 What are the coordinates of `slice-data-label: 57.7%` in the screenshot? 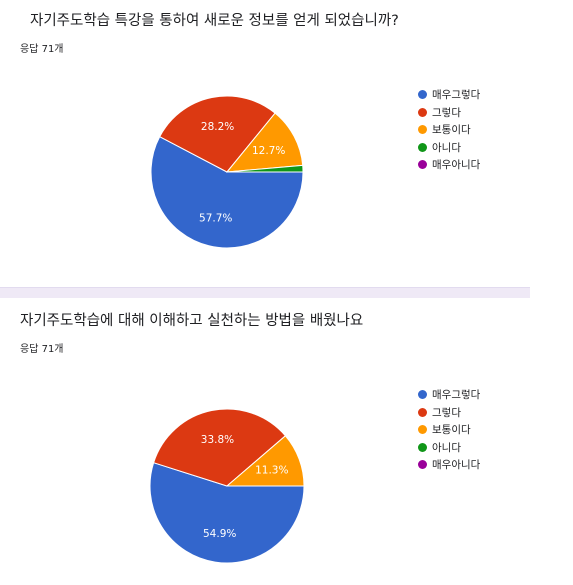 It's located at (215, 219).